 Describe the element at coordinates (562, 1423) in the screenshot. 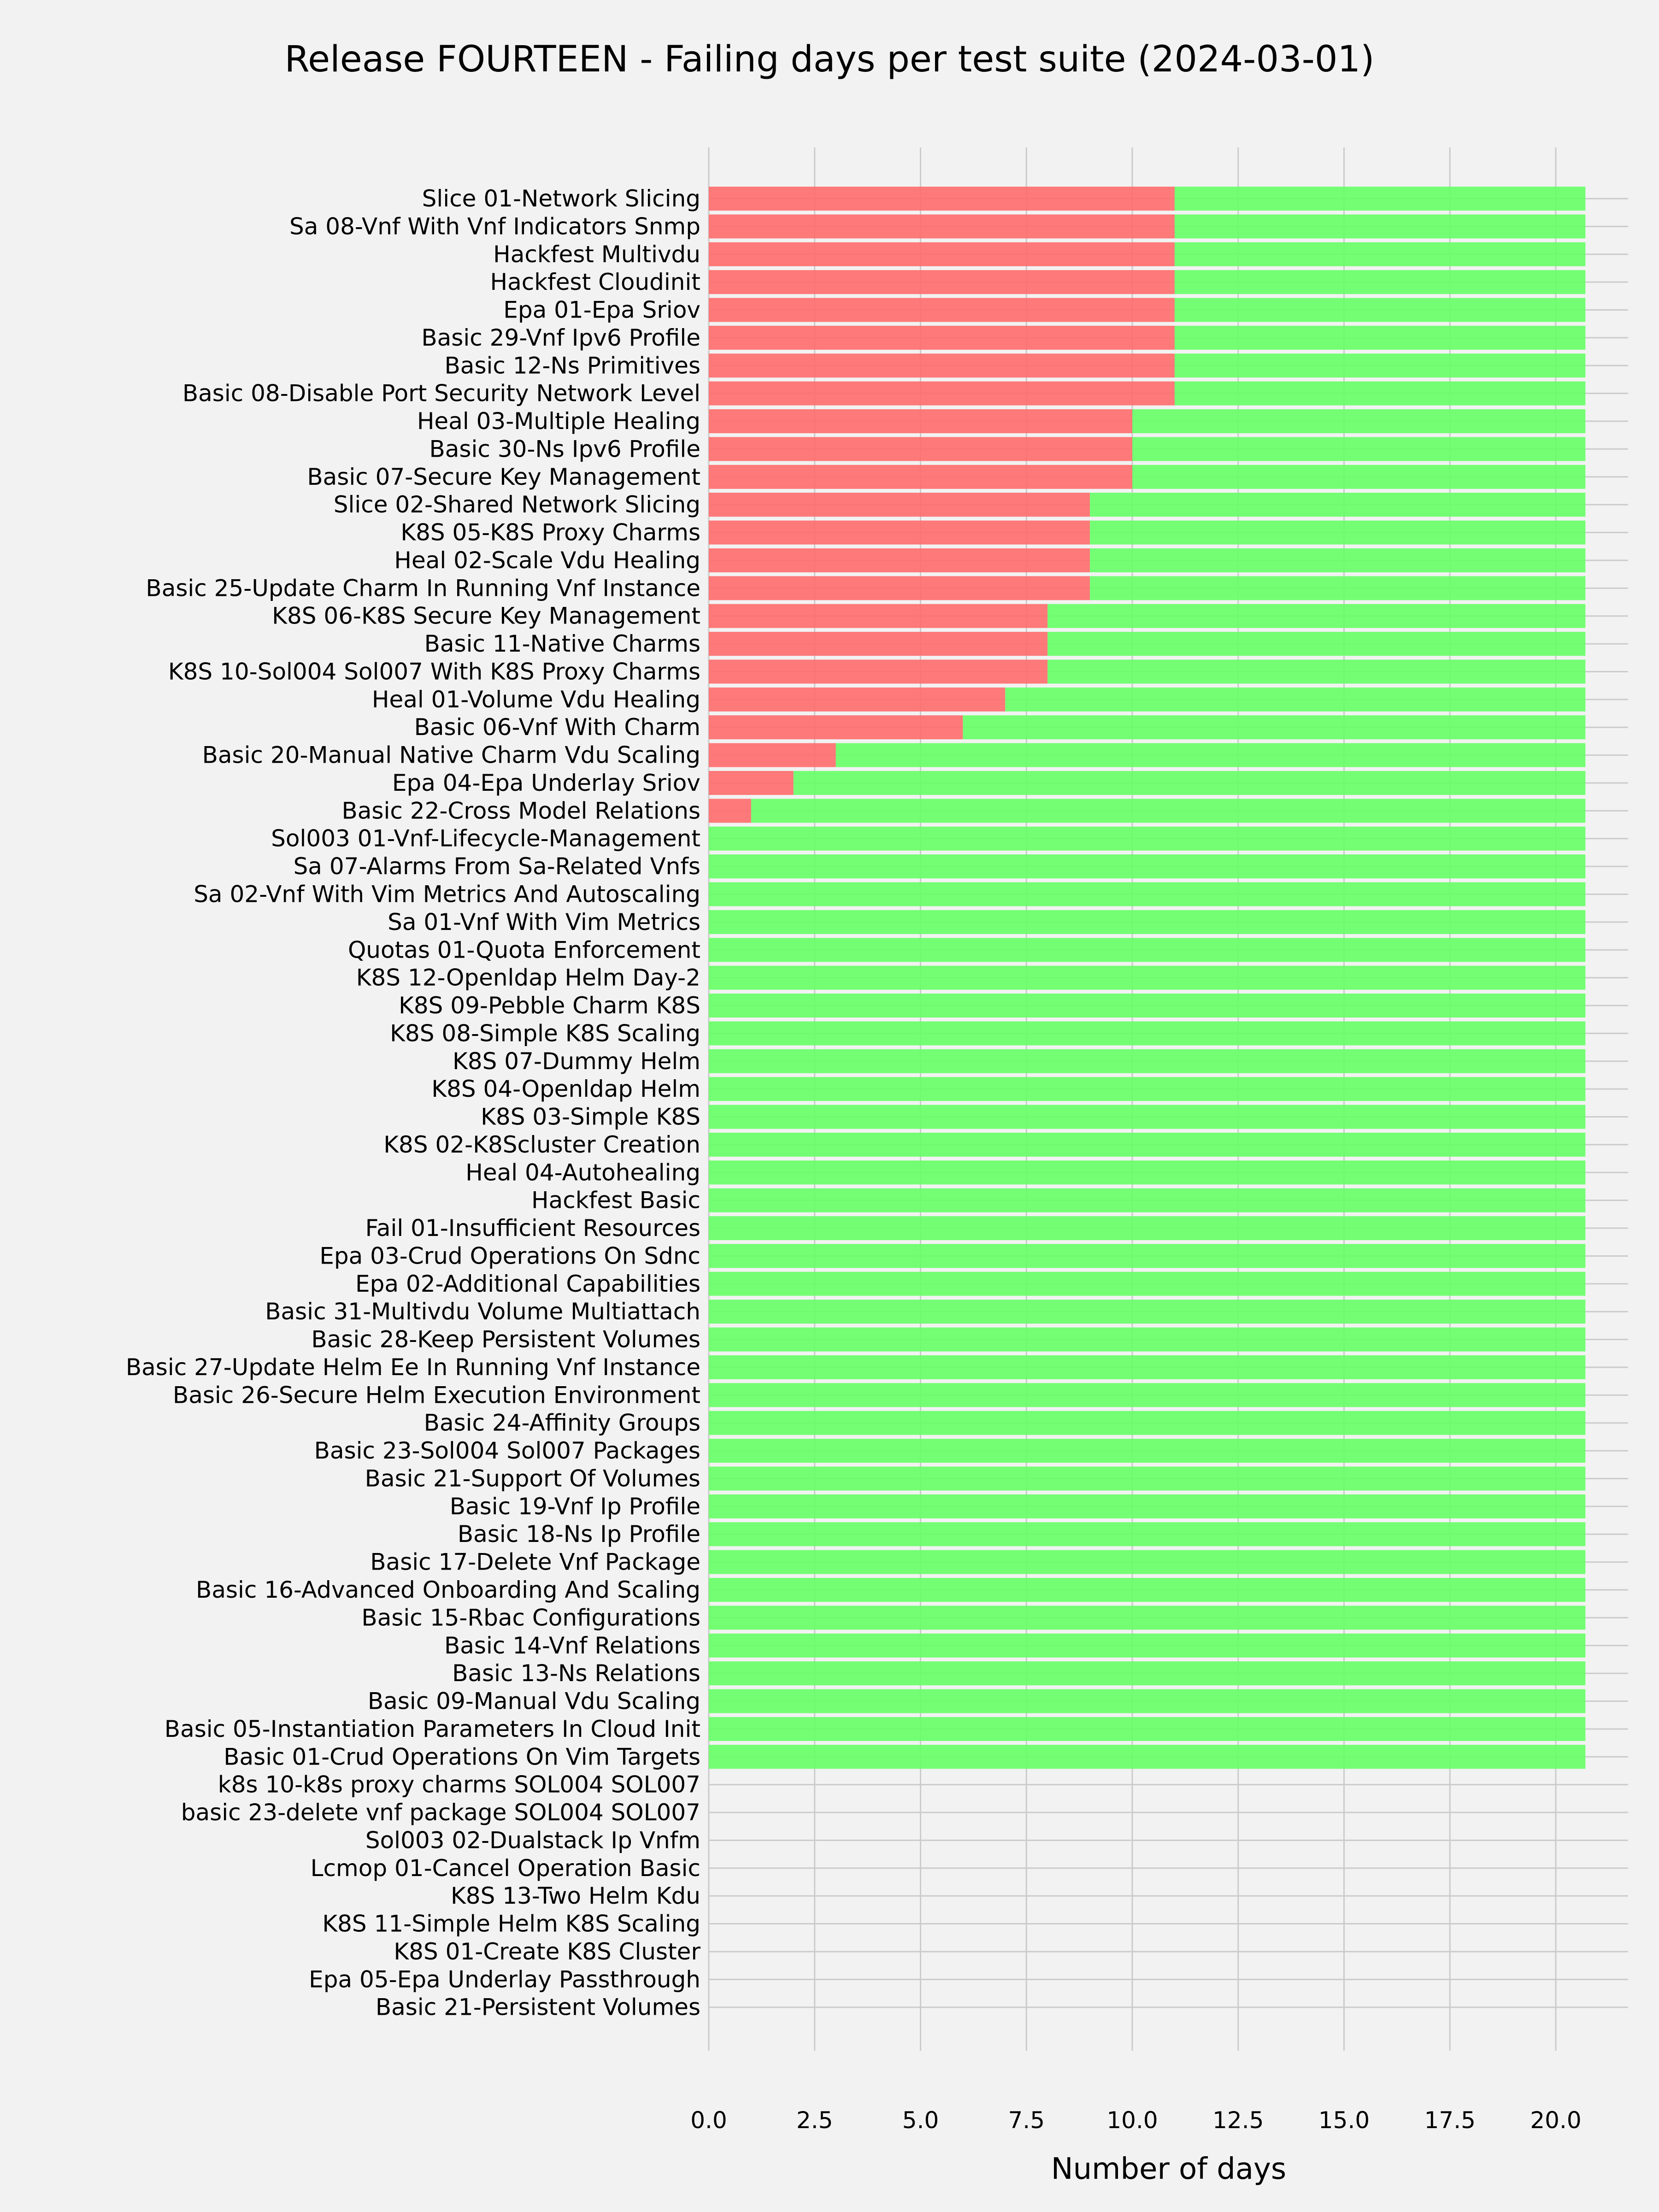

I see `category-label: Basic 24-Affinity Groups` at that location.